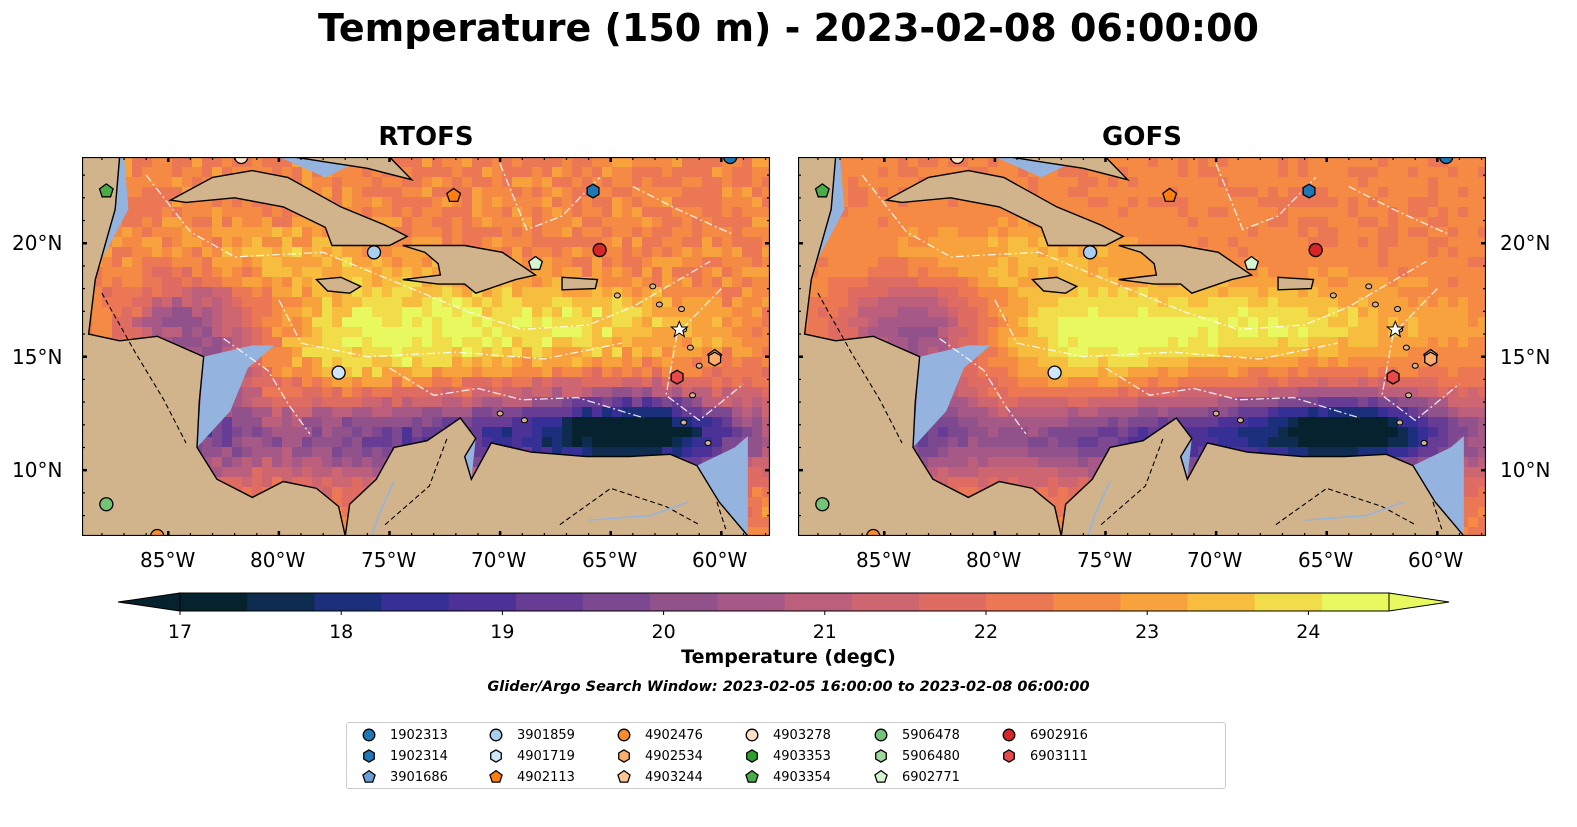 Image resolution: width=1577 pixels, height=827 pixels. What do you see at coordinates (419, 777) in the screenshot?
I see `legend-label: 3901686` at bounding box center [419, 777].